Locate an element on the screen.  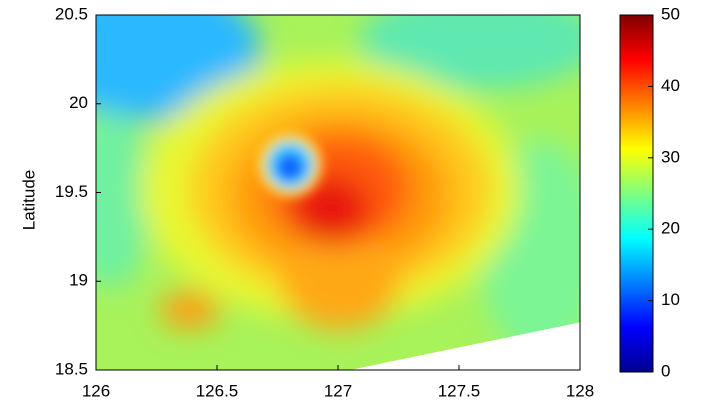
x-tick-label: 127 is located at coordinates (338, 390).